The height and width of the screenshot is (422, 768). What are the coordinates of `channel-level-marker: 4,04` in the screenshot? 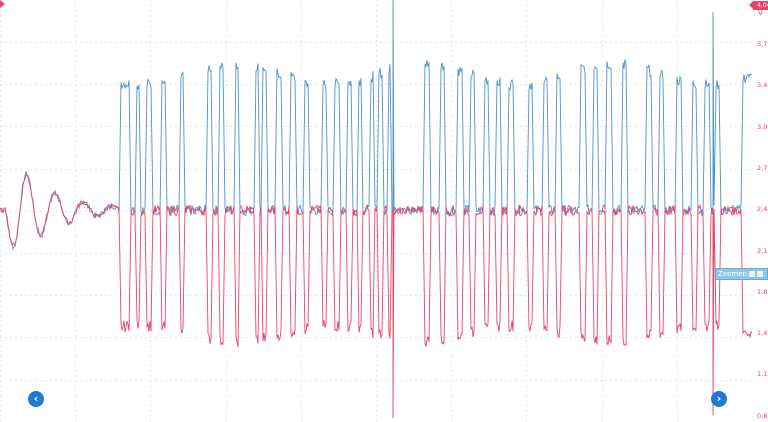 It's located at (758, 5).